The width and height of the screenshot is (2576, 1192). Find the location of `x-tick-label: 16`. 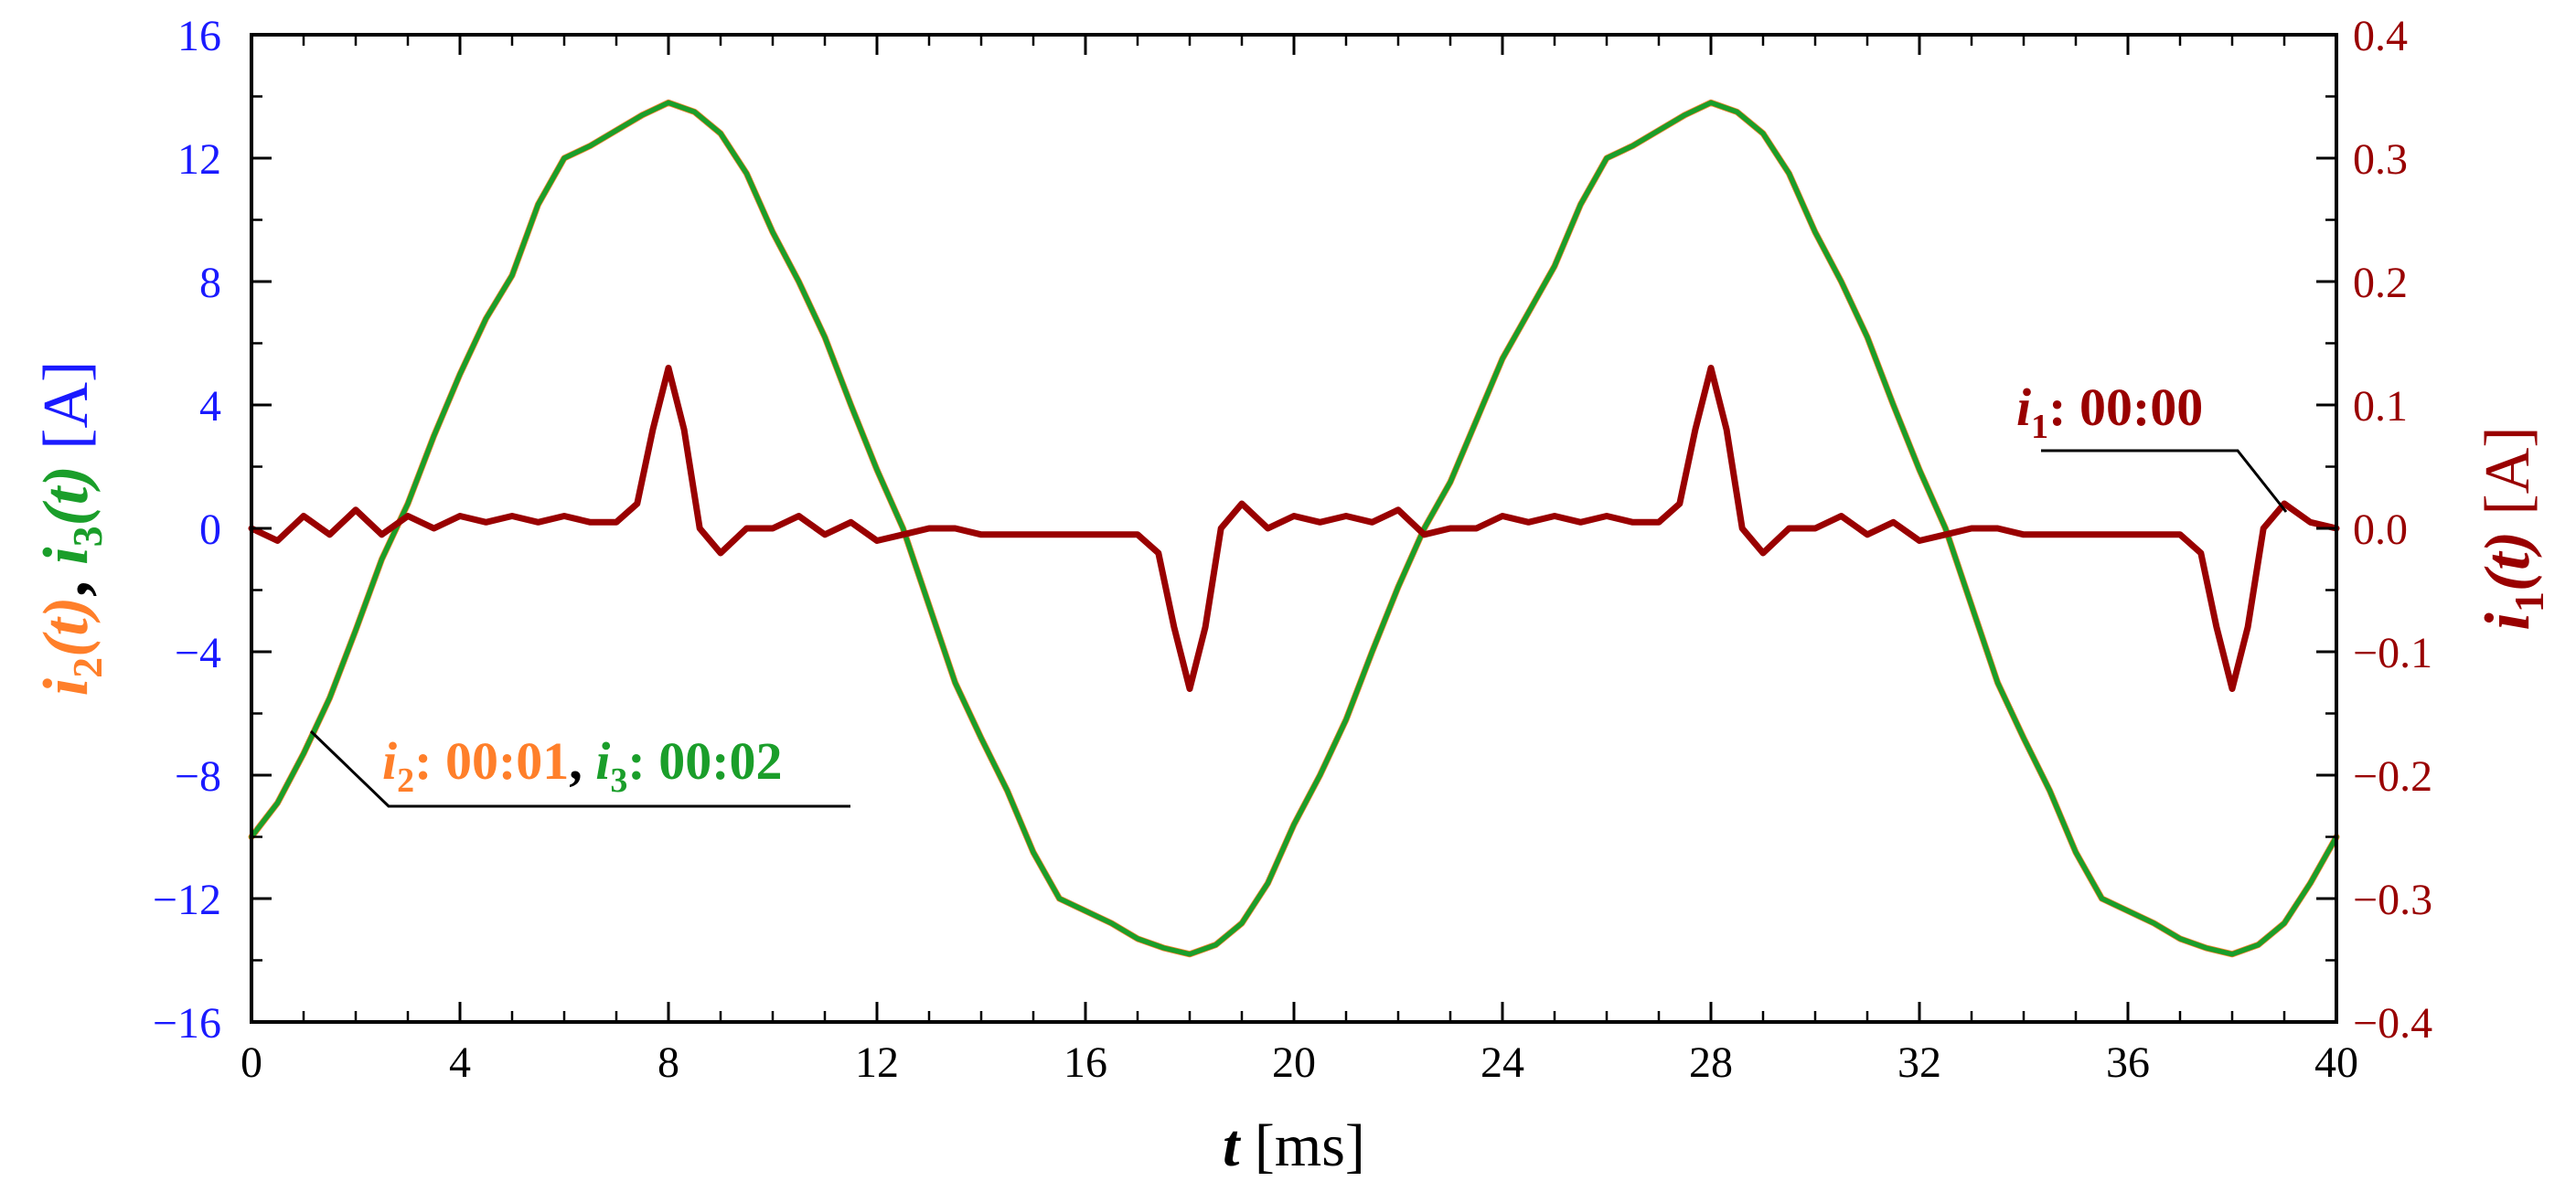

x-tick-label: 16 is located at coordinates (1085, 1063).